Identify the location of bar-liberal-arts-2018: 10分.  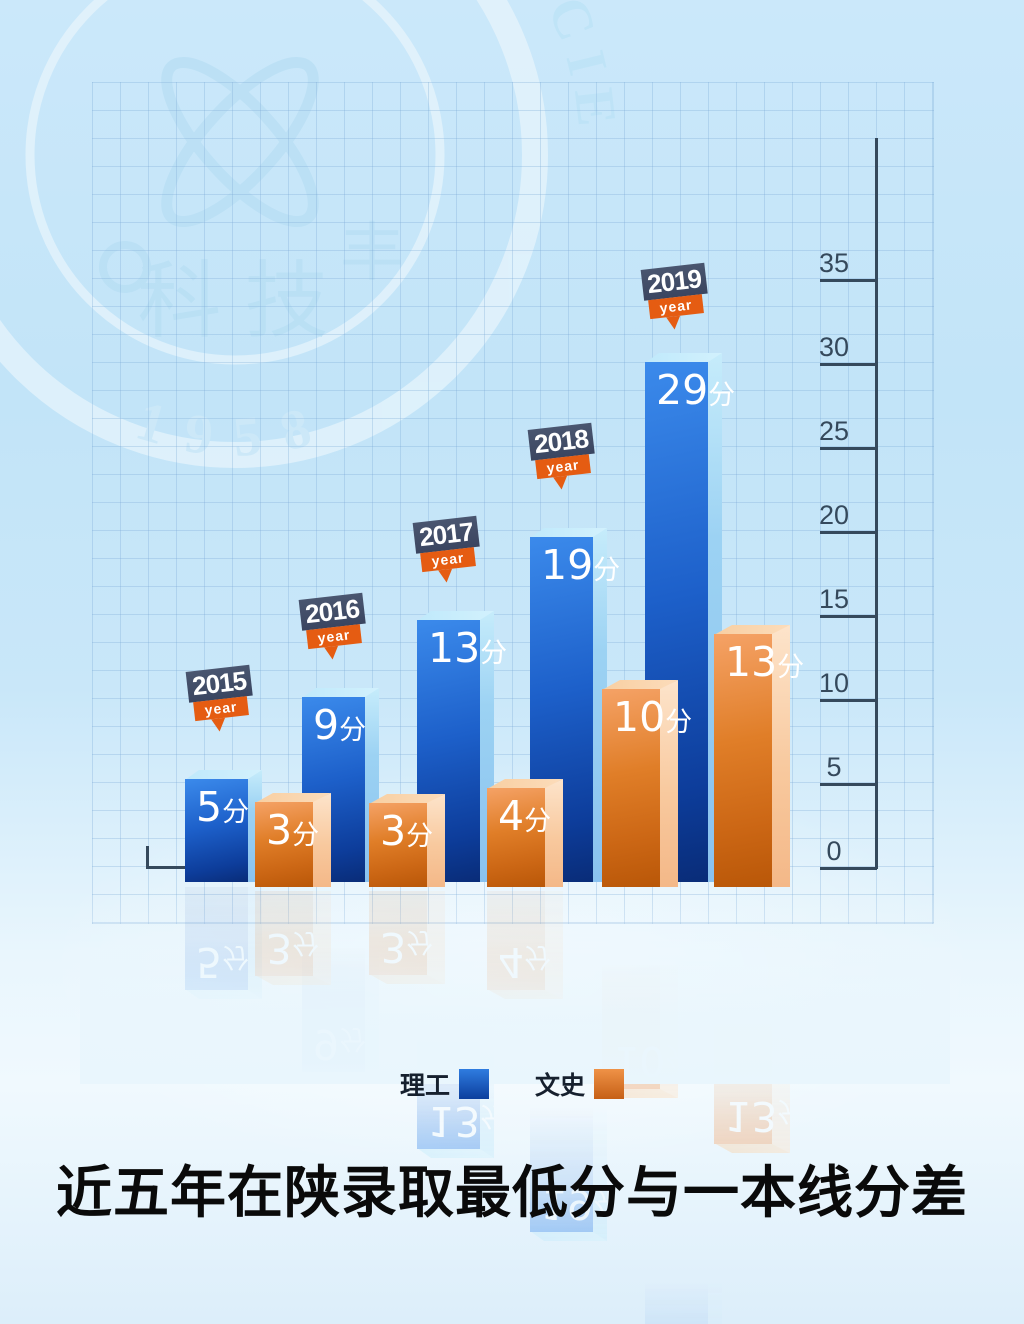
(647, 783).